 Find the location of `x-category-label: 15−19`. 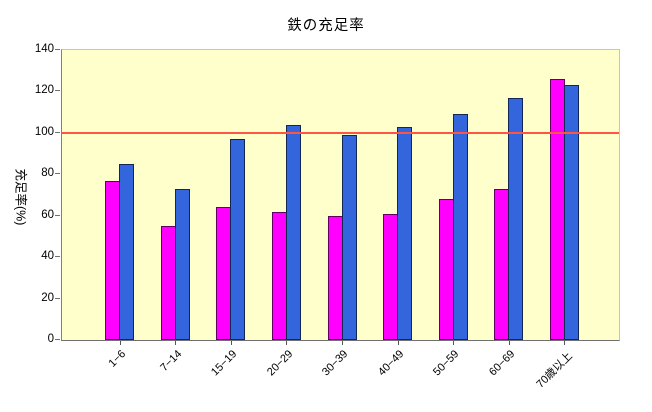

x-category-label: 15−19 is located at coordinates (224, 363).